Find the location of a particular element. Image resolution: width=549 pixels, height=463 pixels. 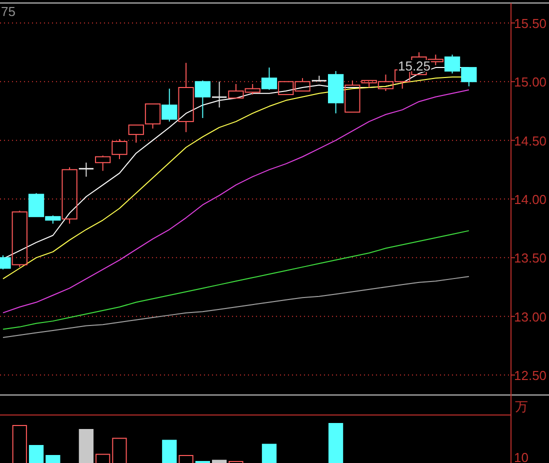

y-tick-label: 15.50 is located at coordinates (530, 23).